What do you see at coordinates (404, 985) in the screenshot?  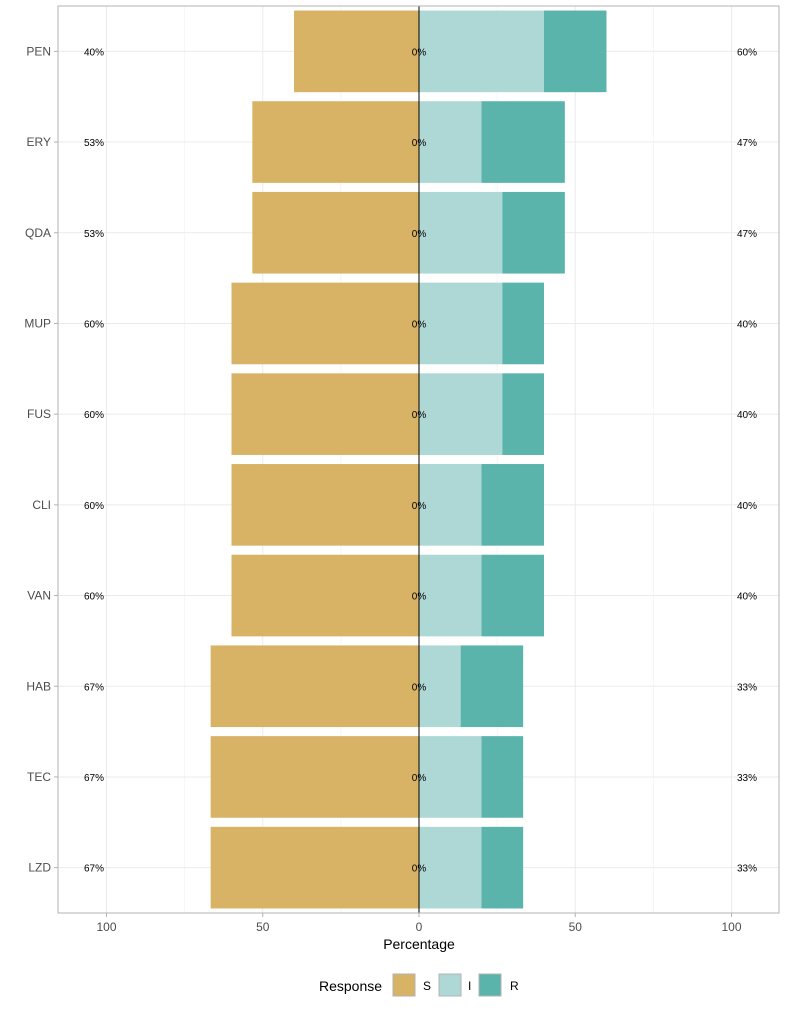 I see `legend-key-S` at bounding box center [404, 985].